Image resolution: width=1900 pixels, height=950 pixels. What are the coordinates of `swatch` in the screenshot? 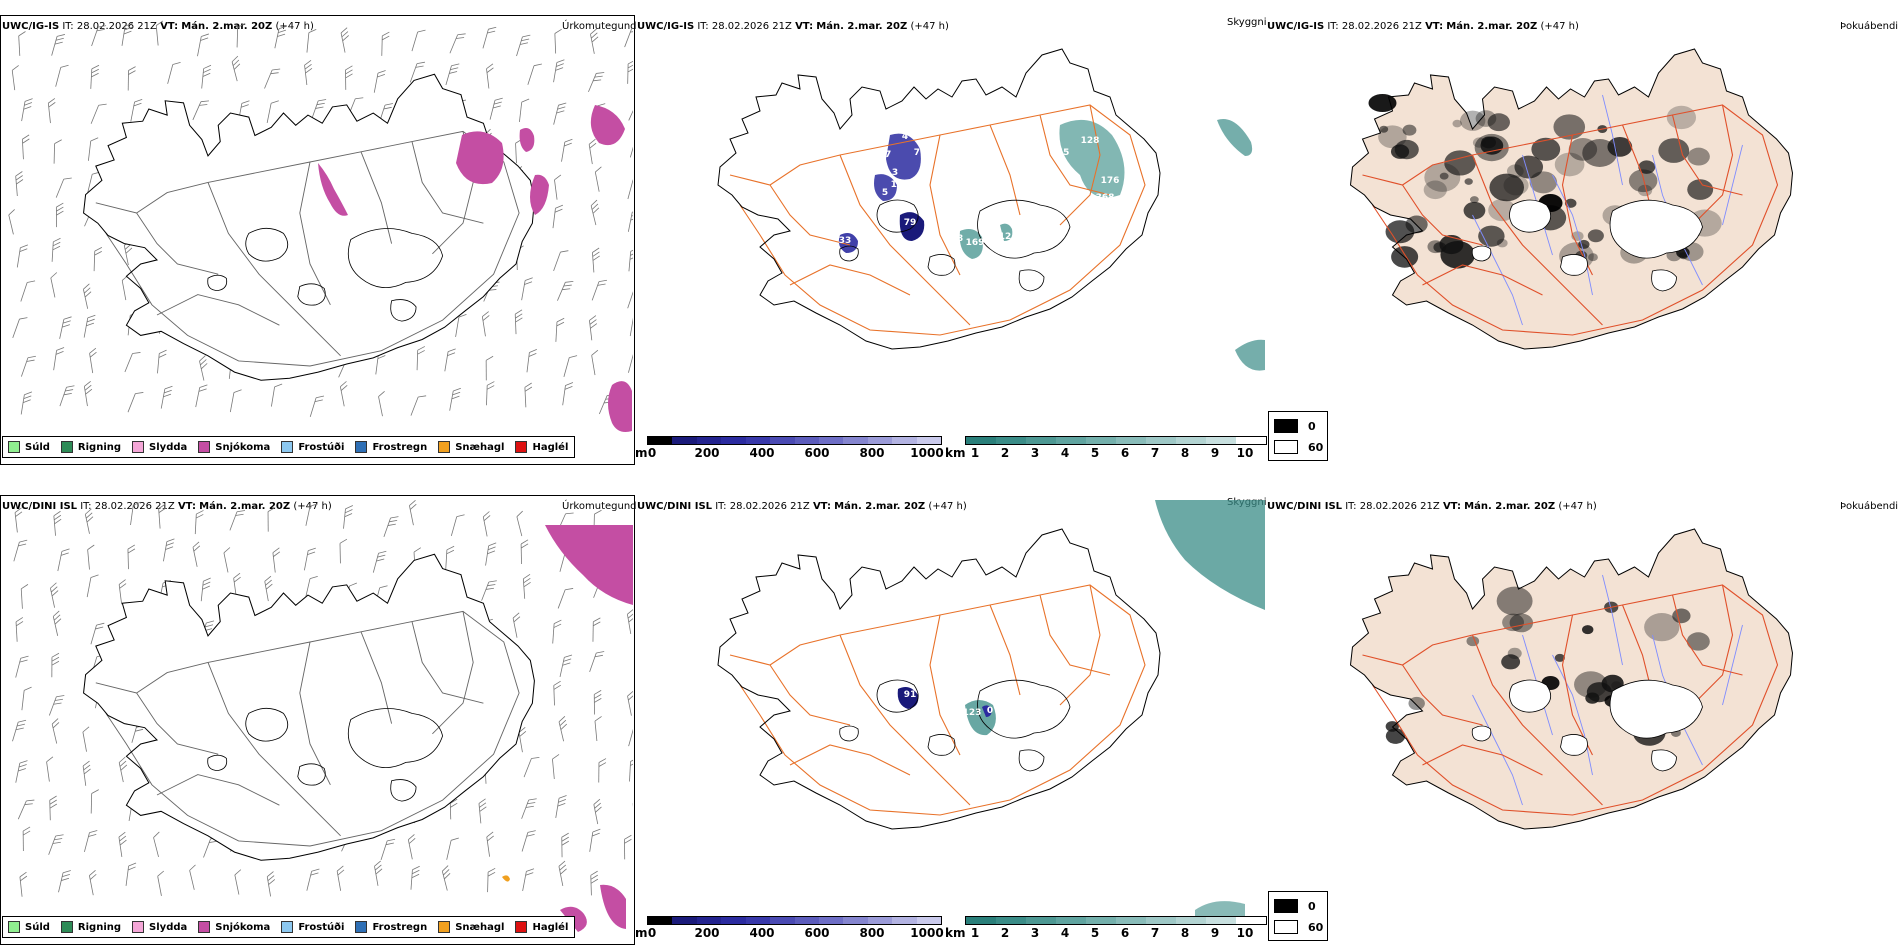 It's located at (1286, 906).